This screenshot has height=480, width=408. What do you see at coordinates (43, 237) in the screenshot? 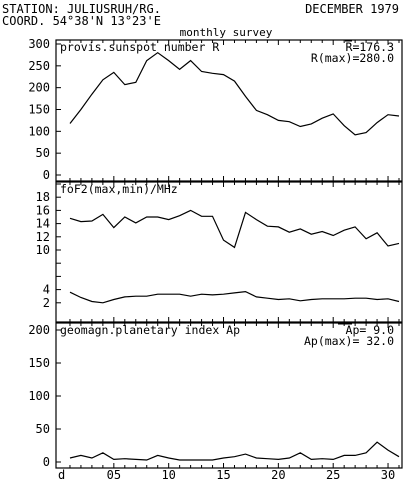
I see `y-tick-label: 12` at bounding box center [43, 237].